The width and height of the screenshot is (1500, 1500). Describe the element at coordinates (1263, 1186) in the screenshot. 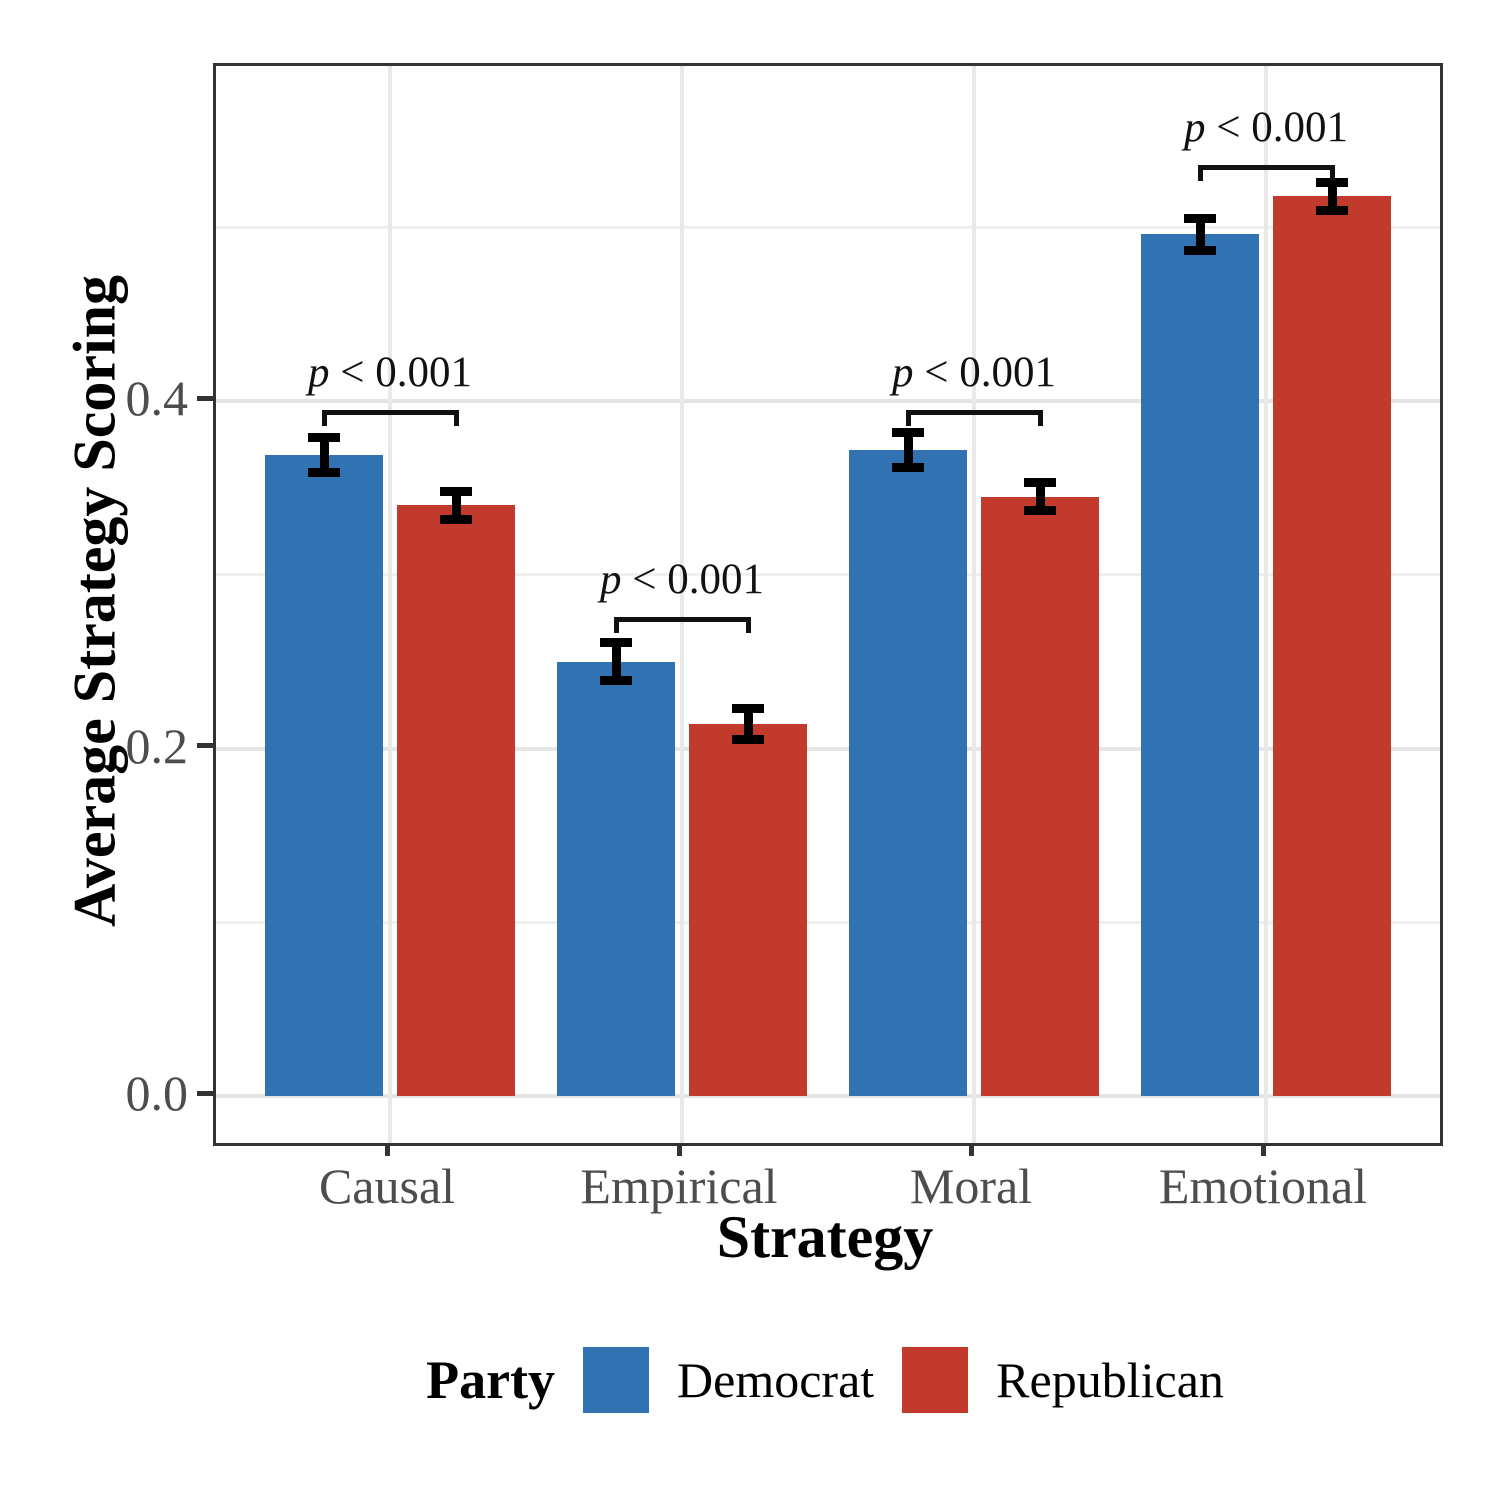

I see `x-tick-label: Emotional` at that location.